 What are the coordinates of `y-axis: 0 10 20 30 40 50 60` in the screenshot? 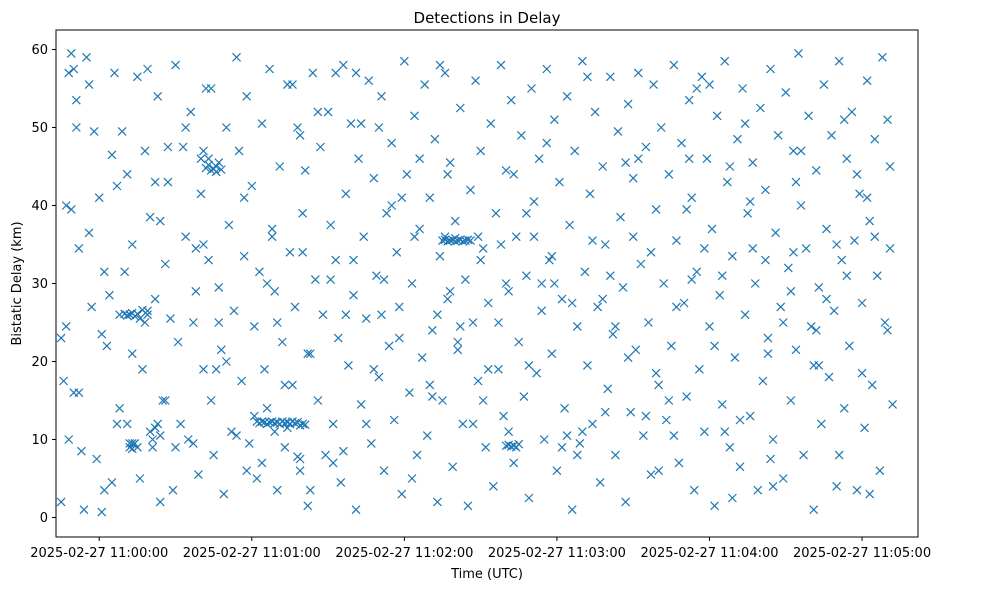 It's located at (43, 284).